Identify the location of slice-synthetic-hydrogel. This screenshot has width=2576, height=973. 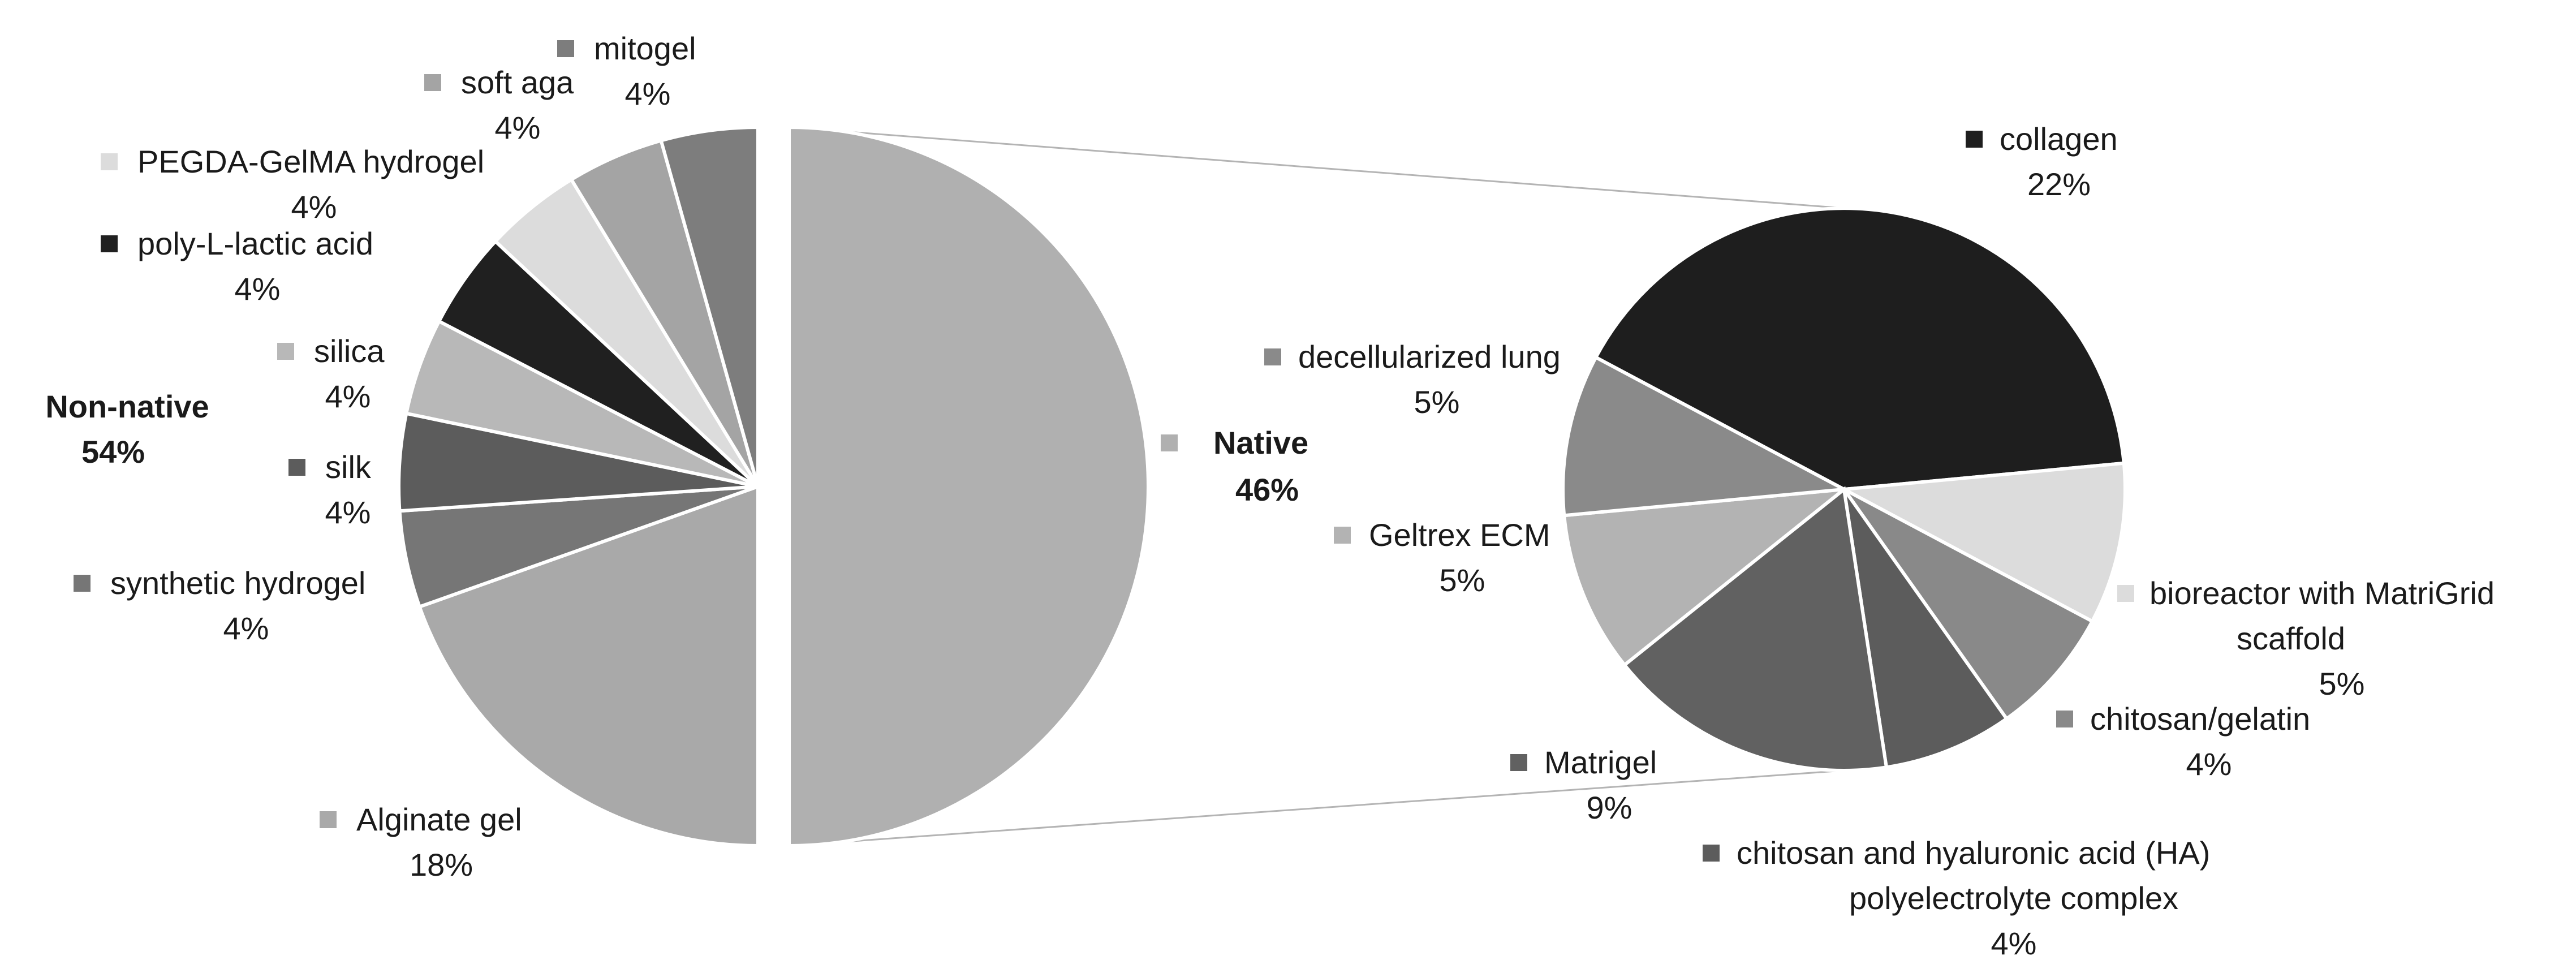
(578, 547).